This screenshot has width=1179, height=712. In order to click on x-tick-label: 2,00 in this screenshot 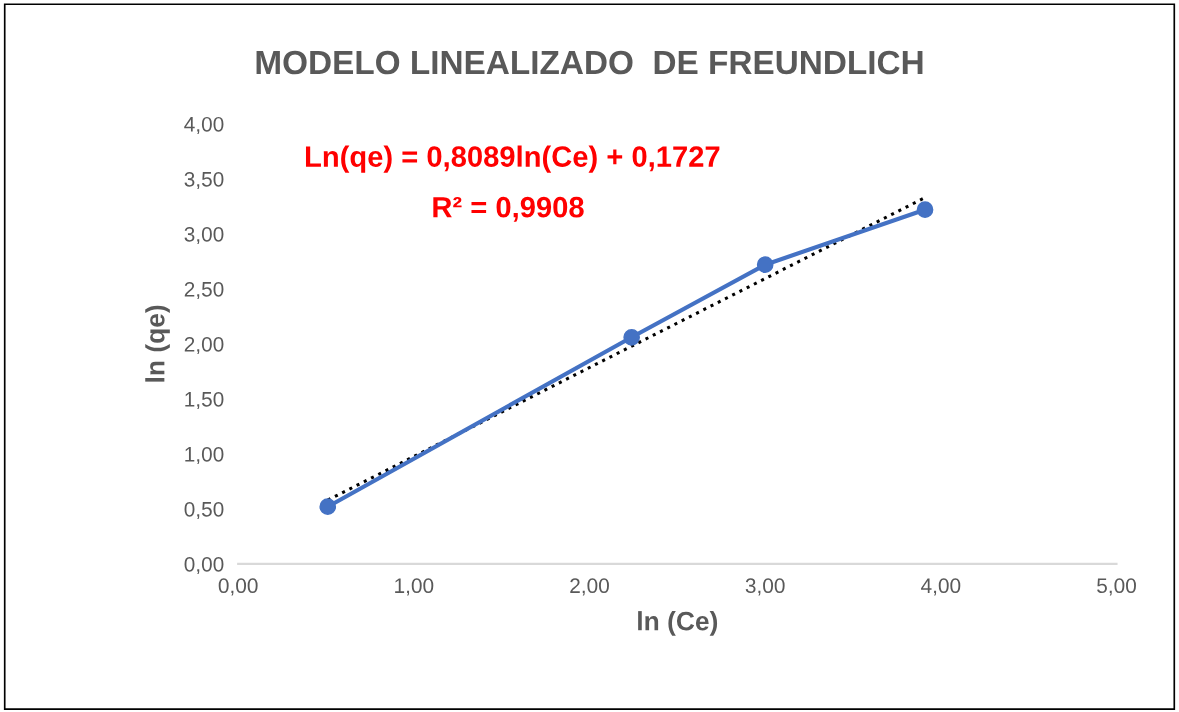, I will do `click(589, 587)`.